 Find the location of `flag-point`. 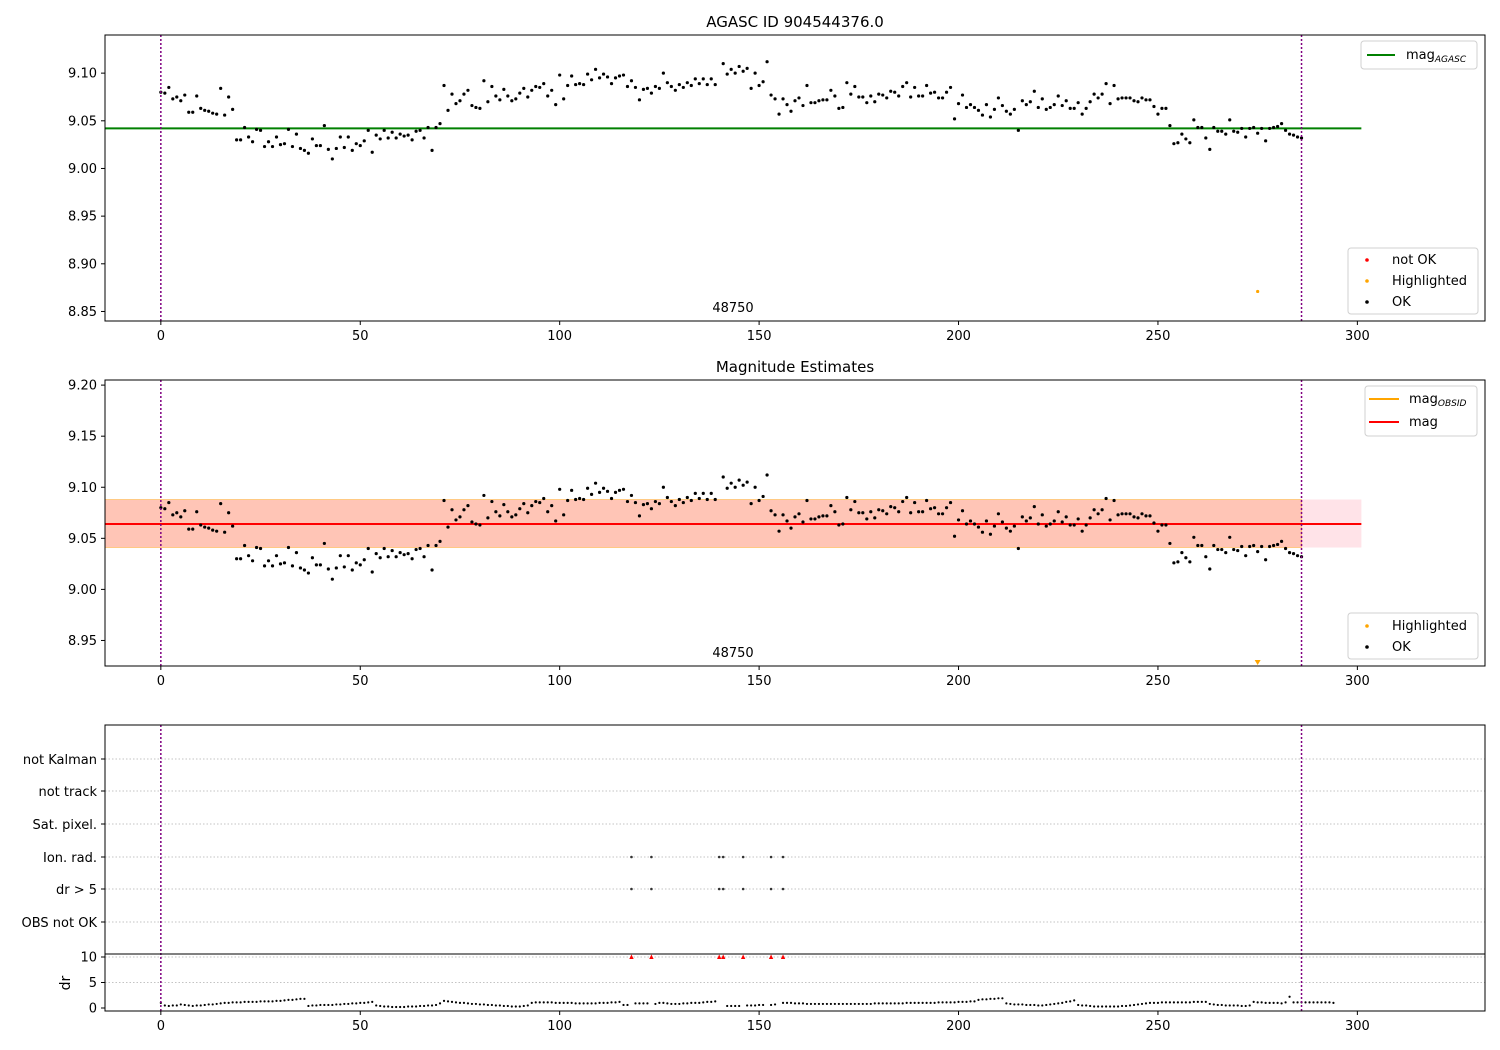

flag-point is located at coordinates (771, 889).